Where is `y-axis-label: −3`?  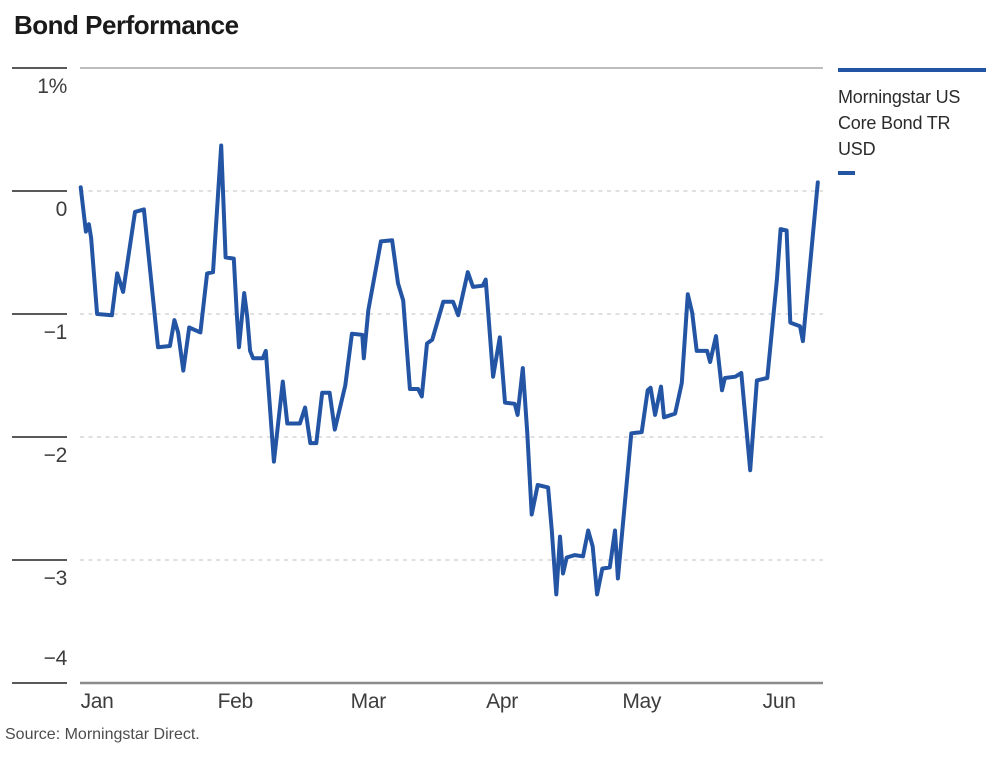 y-axis-label: −3 is located at coordinates (55, 578).